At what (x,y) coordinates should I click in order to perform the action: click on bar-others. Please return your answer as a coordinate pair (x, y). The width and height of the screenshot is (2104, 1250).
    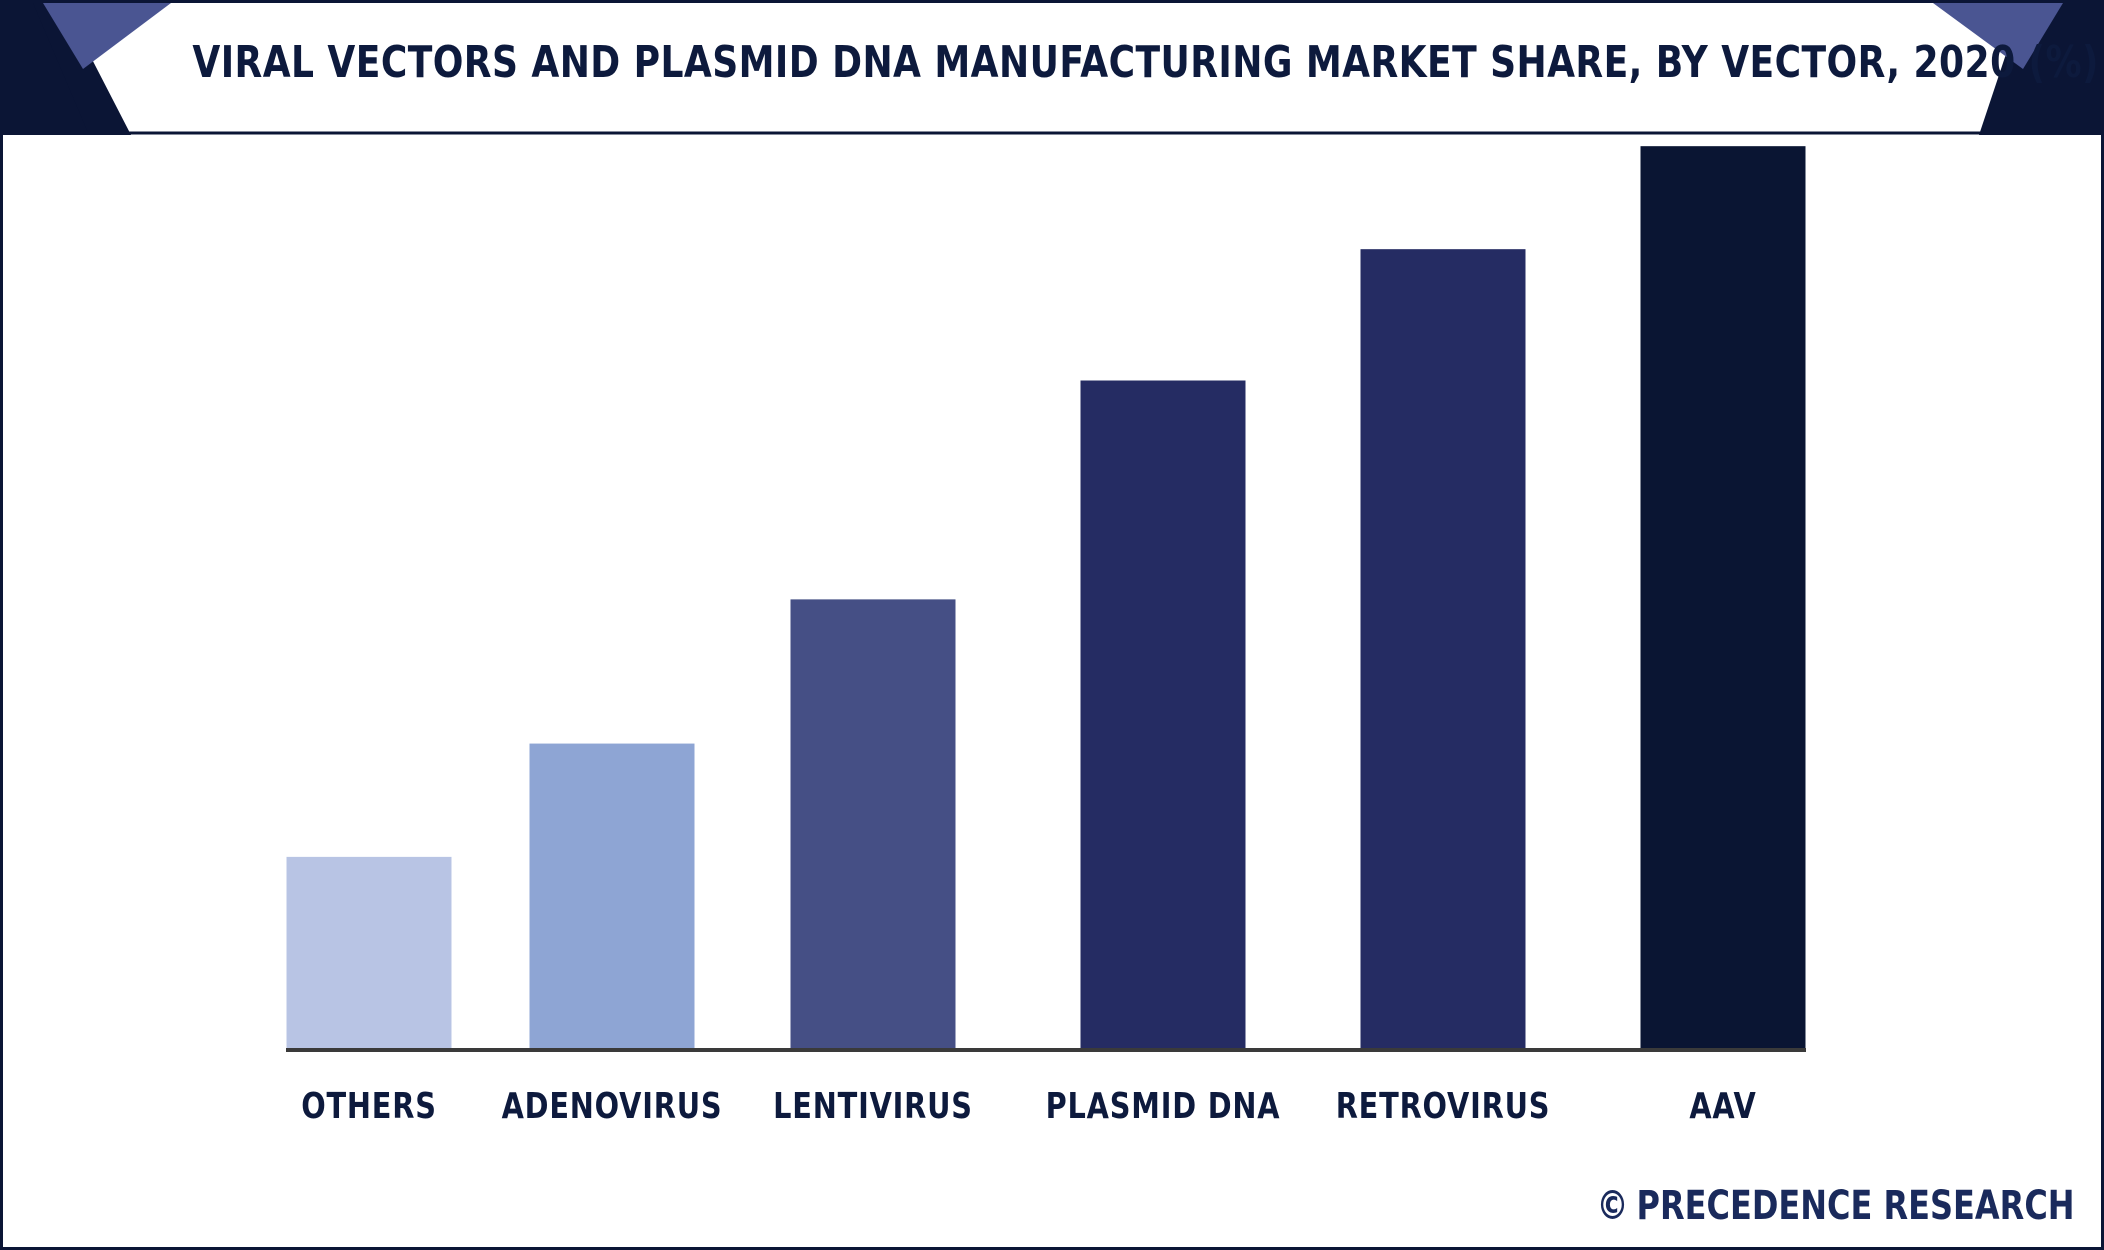
    Looking at the image, I should click on (369, 953).